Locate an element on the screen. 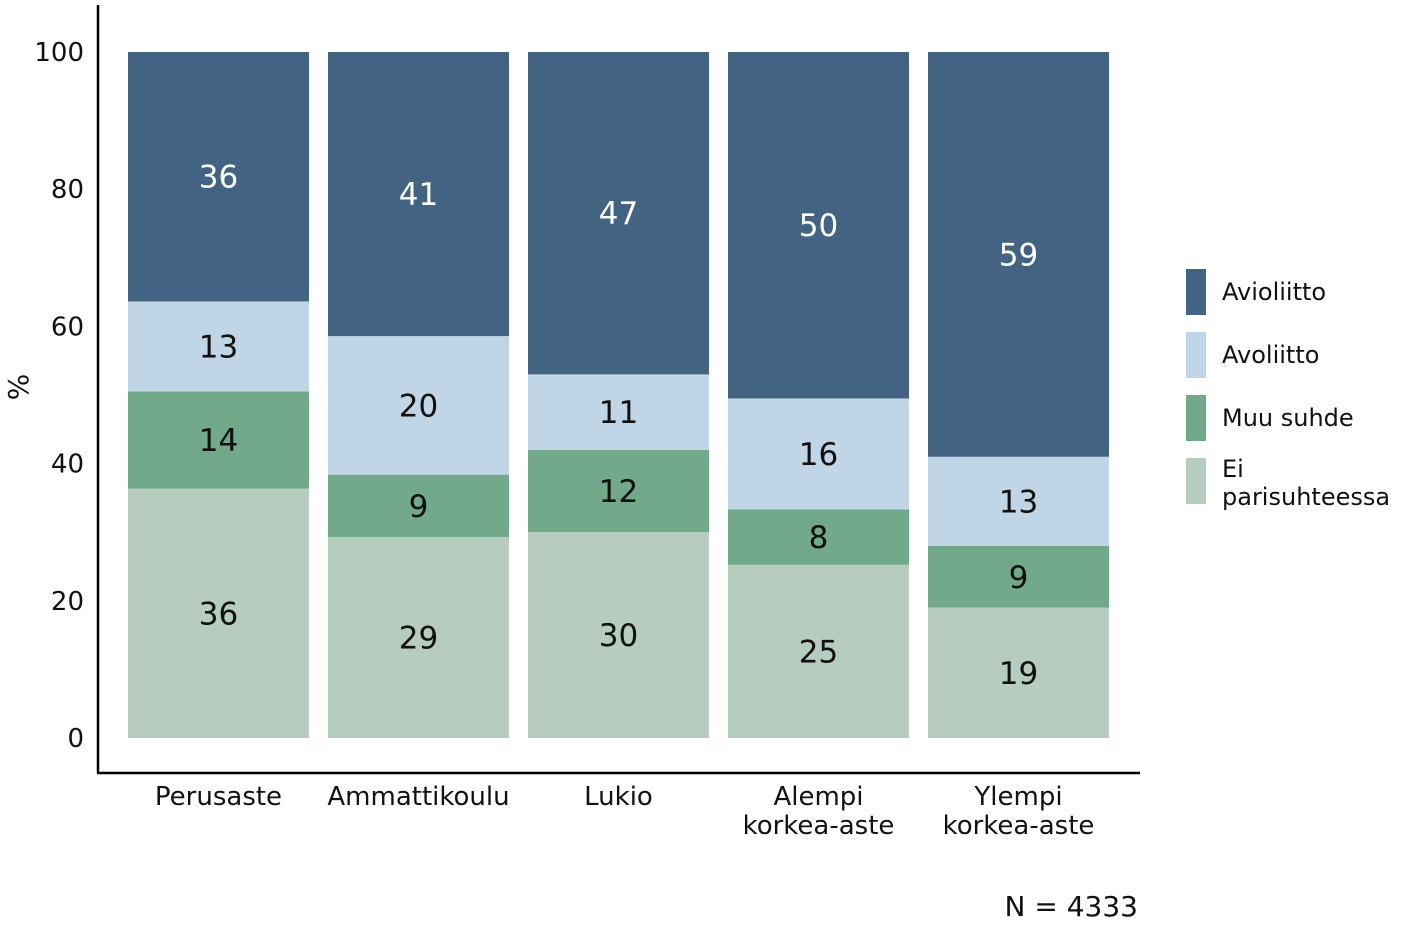  value-label-ylempi-korkea-aste-ei-parisuhteessa: 19 is located at coordinates (1018, 674).